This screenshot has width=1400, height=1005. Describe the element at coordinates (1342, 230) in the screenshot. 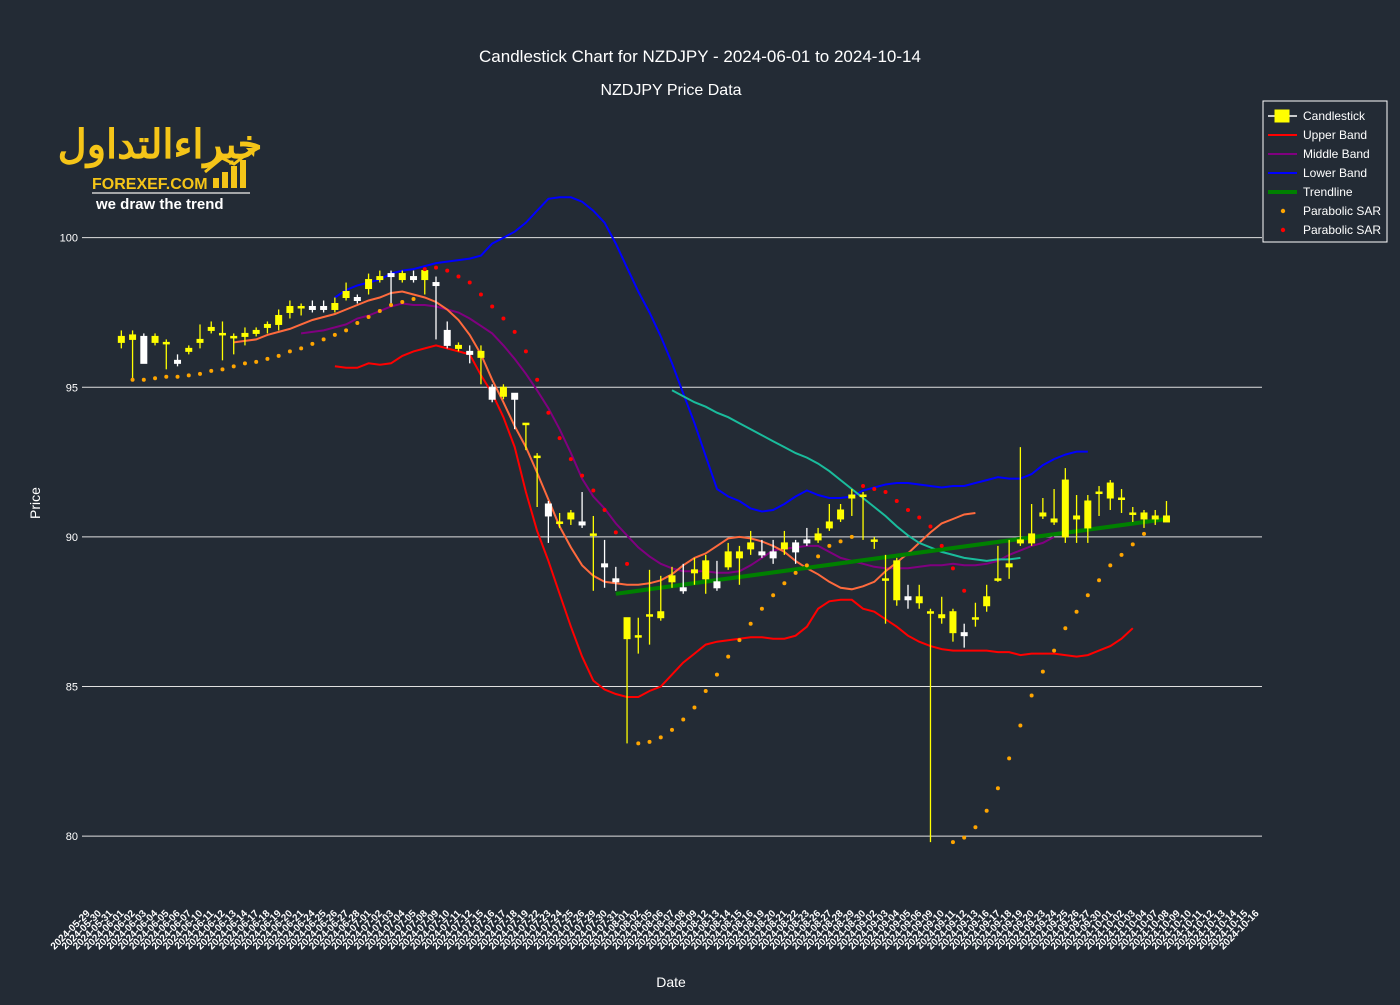

I see `legend-label: Parabolic SAR` at that location.